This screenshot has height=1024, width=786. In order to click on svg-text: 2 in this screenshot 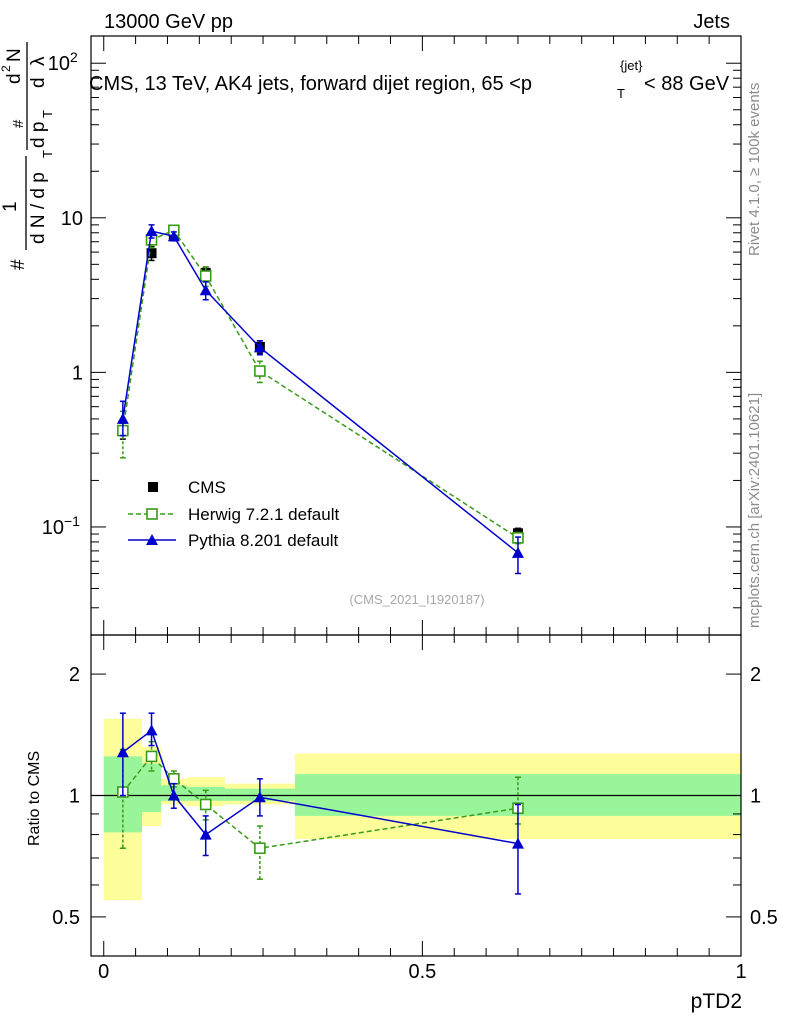, I will do `click(6, 68)`.